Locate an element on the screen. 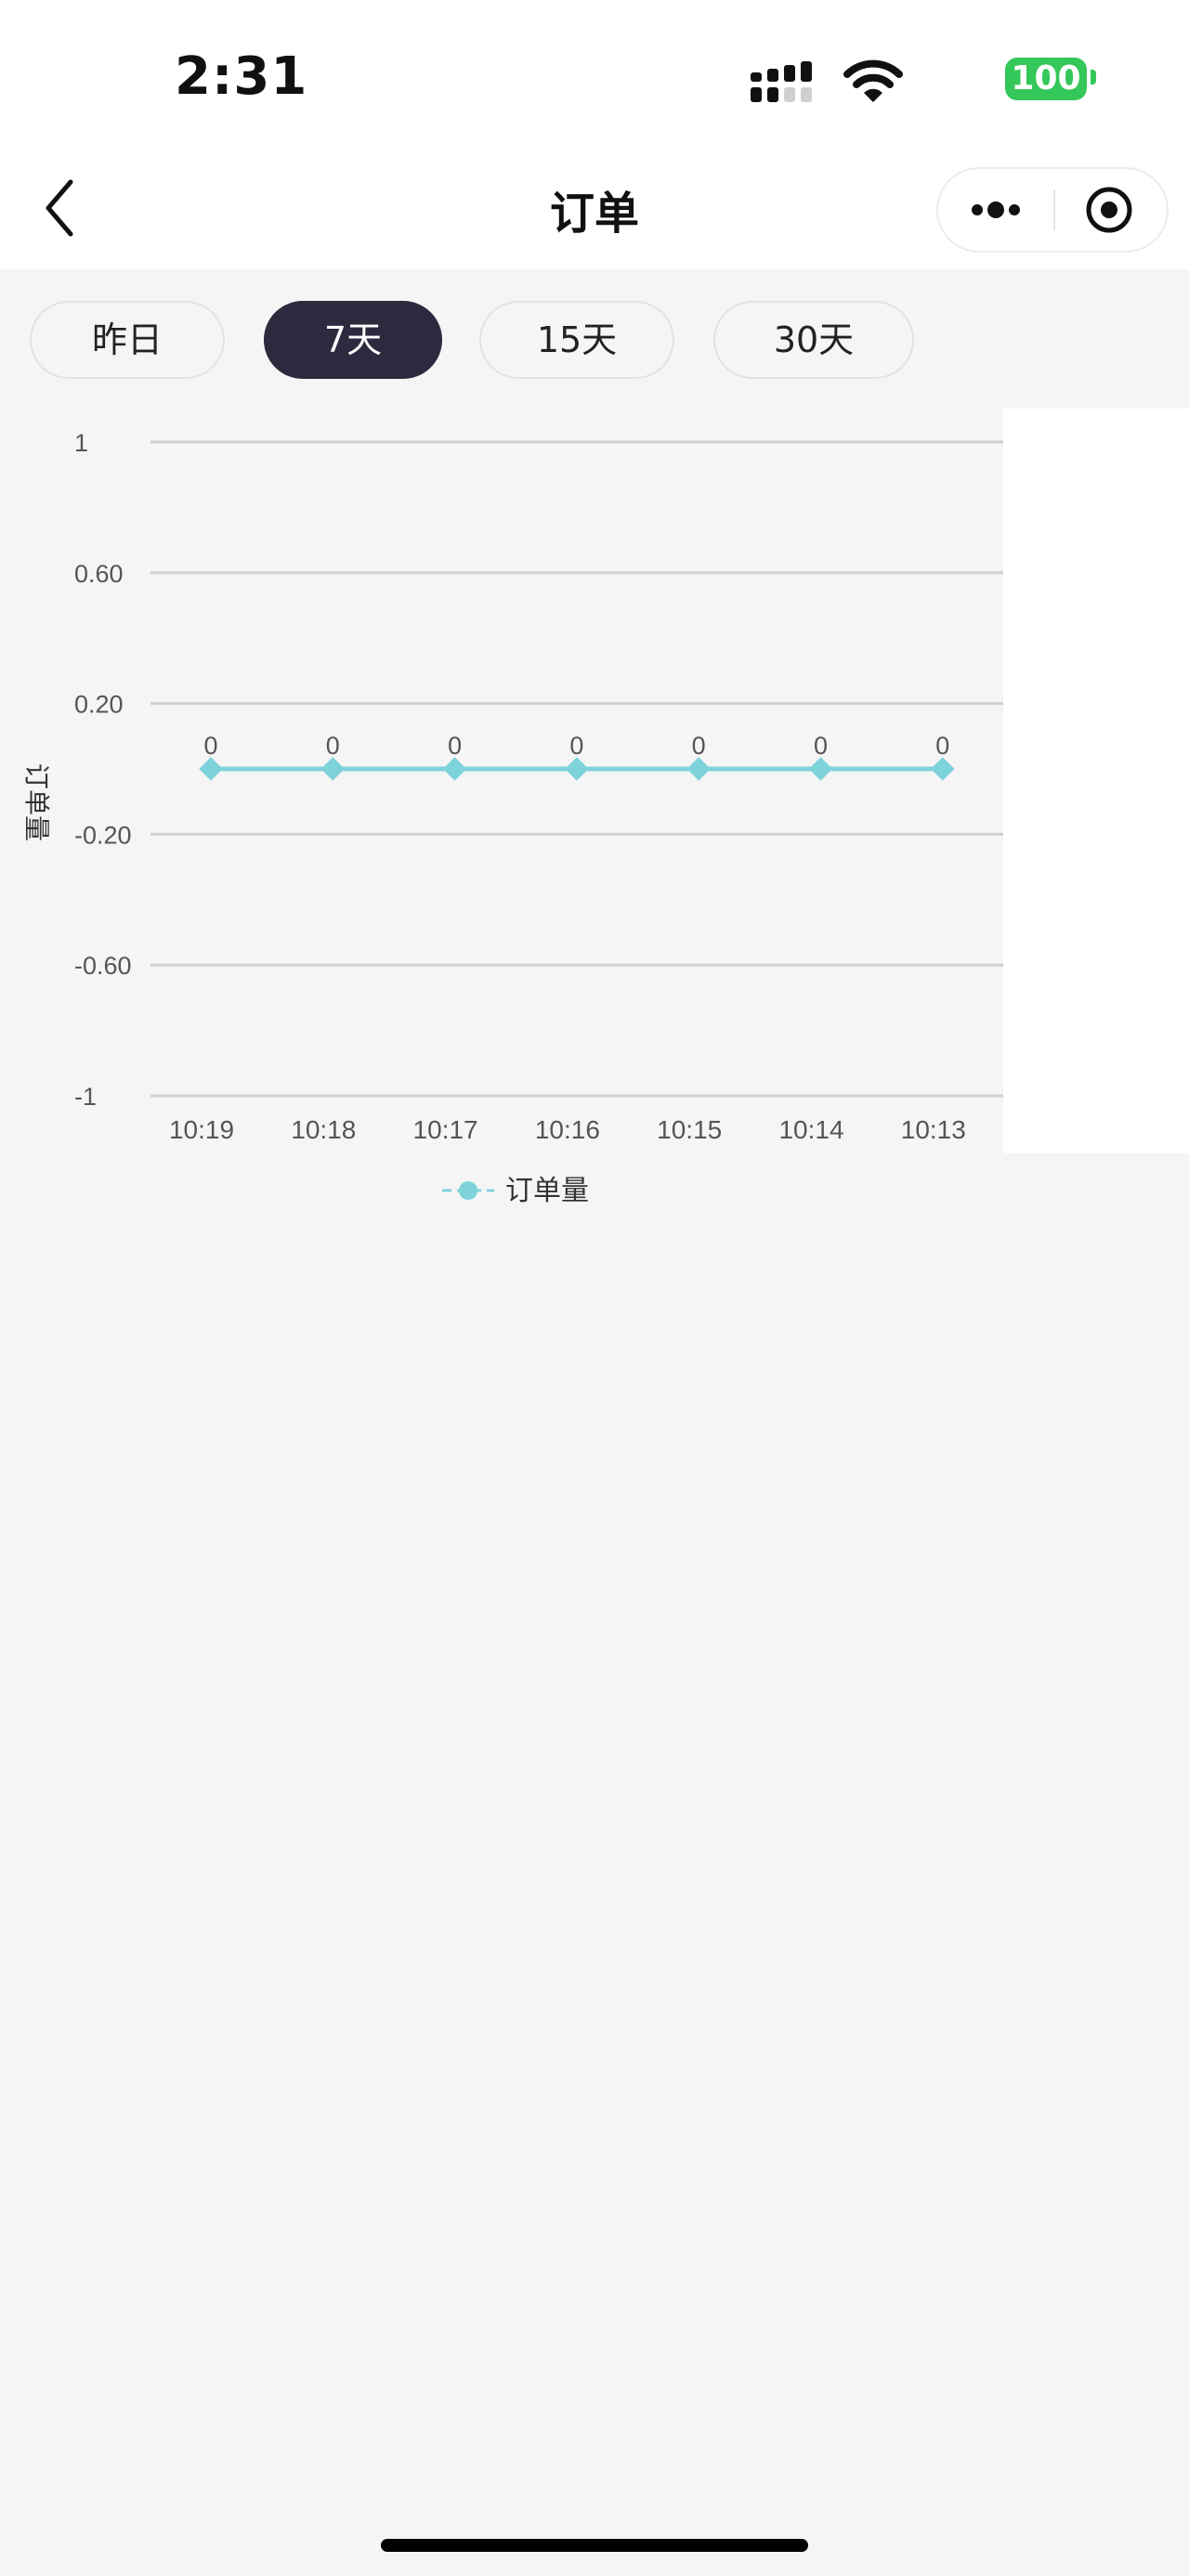 The height and width of the screenshot is (2576, 1189). close-target-icon is located at coordinates (1111, 210).